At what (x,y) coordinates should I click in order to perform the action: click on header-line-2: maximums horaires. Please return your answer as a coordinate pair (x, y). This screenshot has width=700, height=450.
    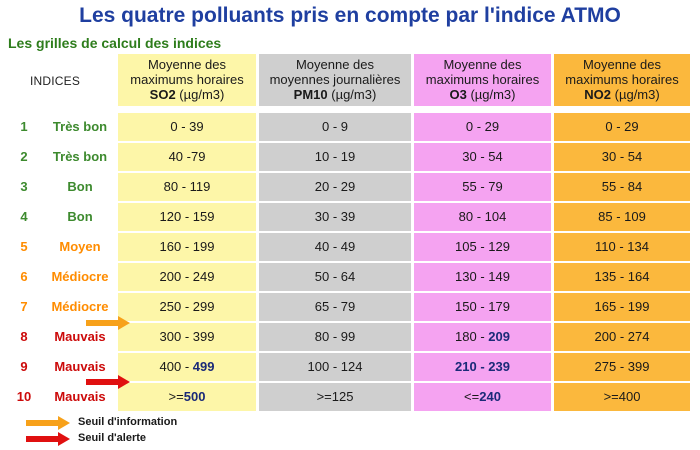
    Looking at the image, I should click on (187, 79).